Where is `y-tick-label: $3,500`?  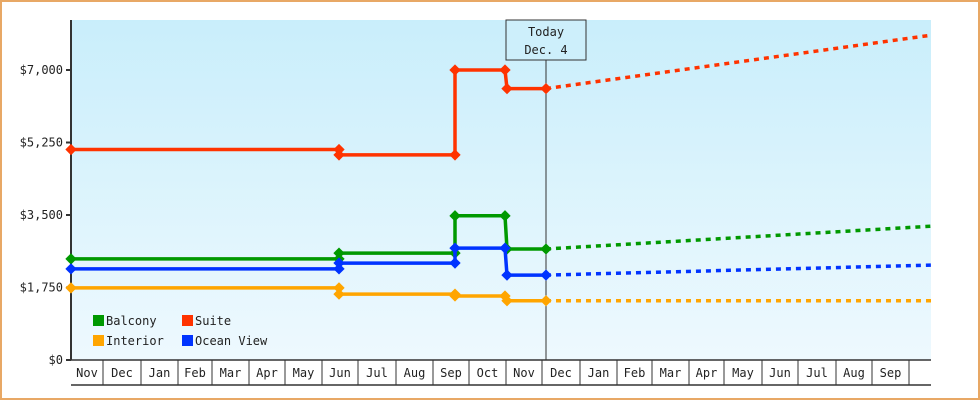
y-tick-label: $3,500 is located at coordinates (41, 215).